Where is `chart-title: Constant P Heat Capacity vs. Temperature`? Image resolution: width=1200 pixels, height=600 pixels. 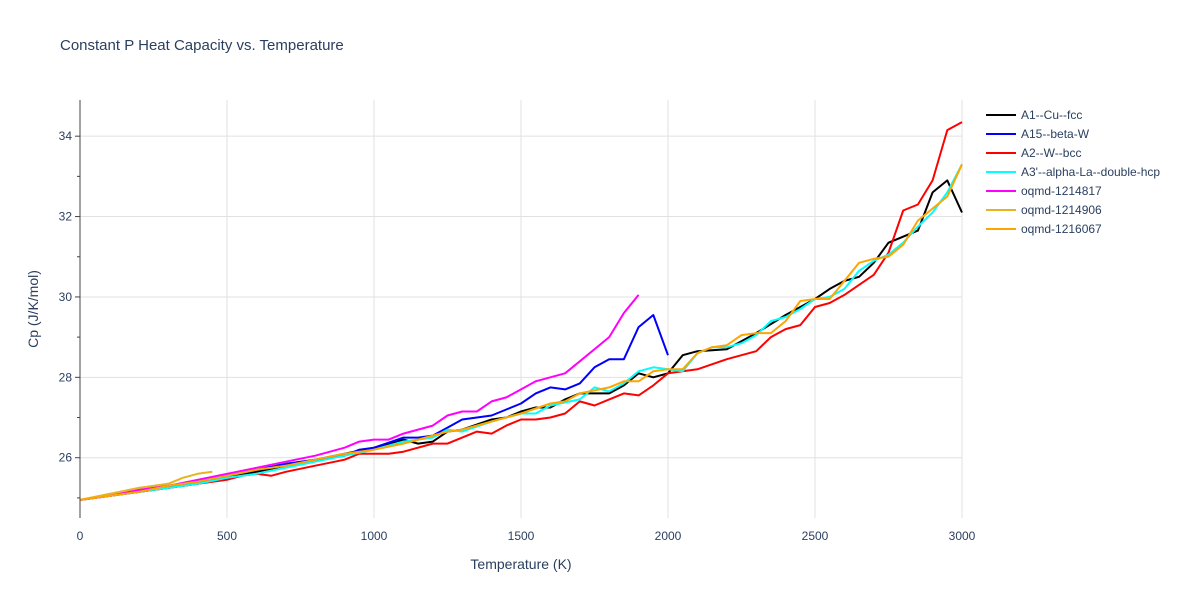
chart-title: Constant P Heat Capacity vs. Temperature is located at coordinates (202, 45).